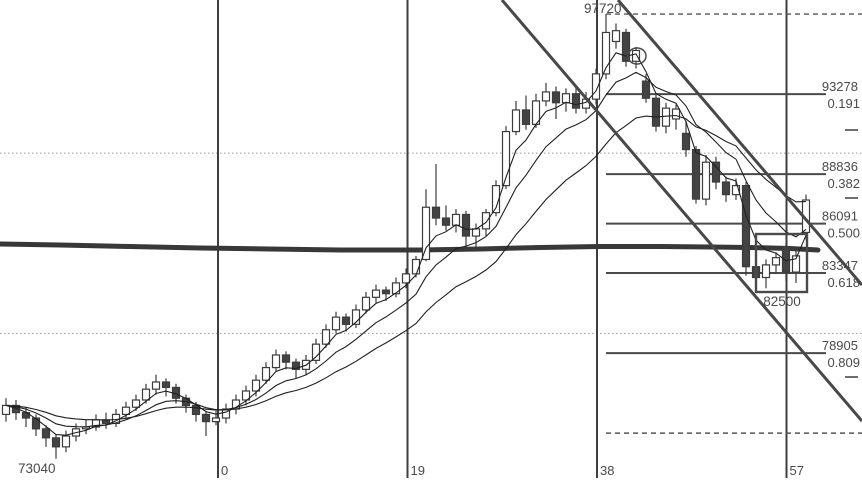 The width and height of the screenshot is (862, 480). I want to click on chart-label: 0.382, so click(843, 183).